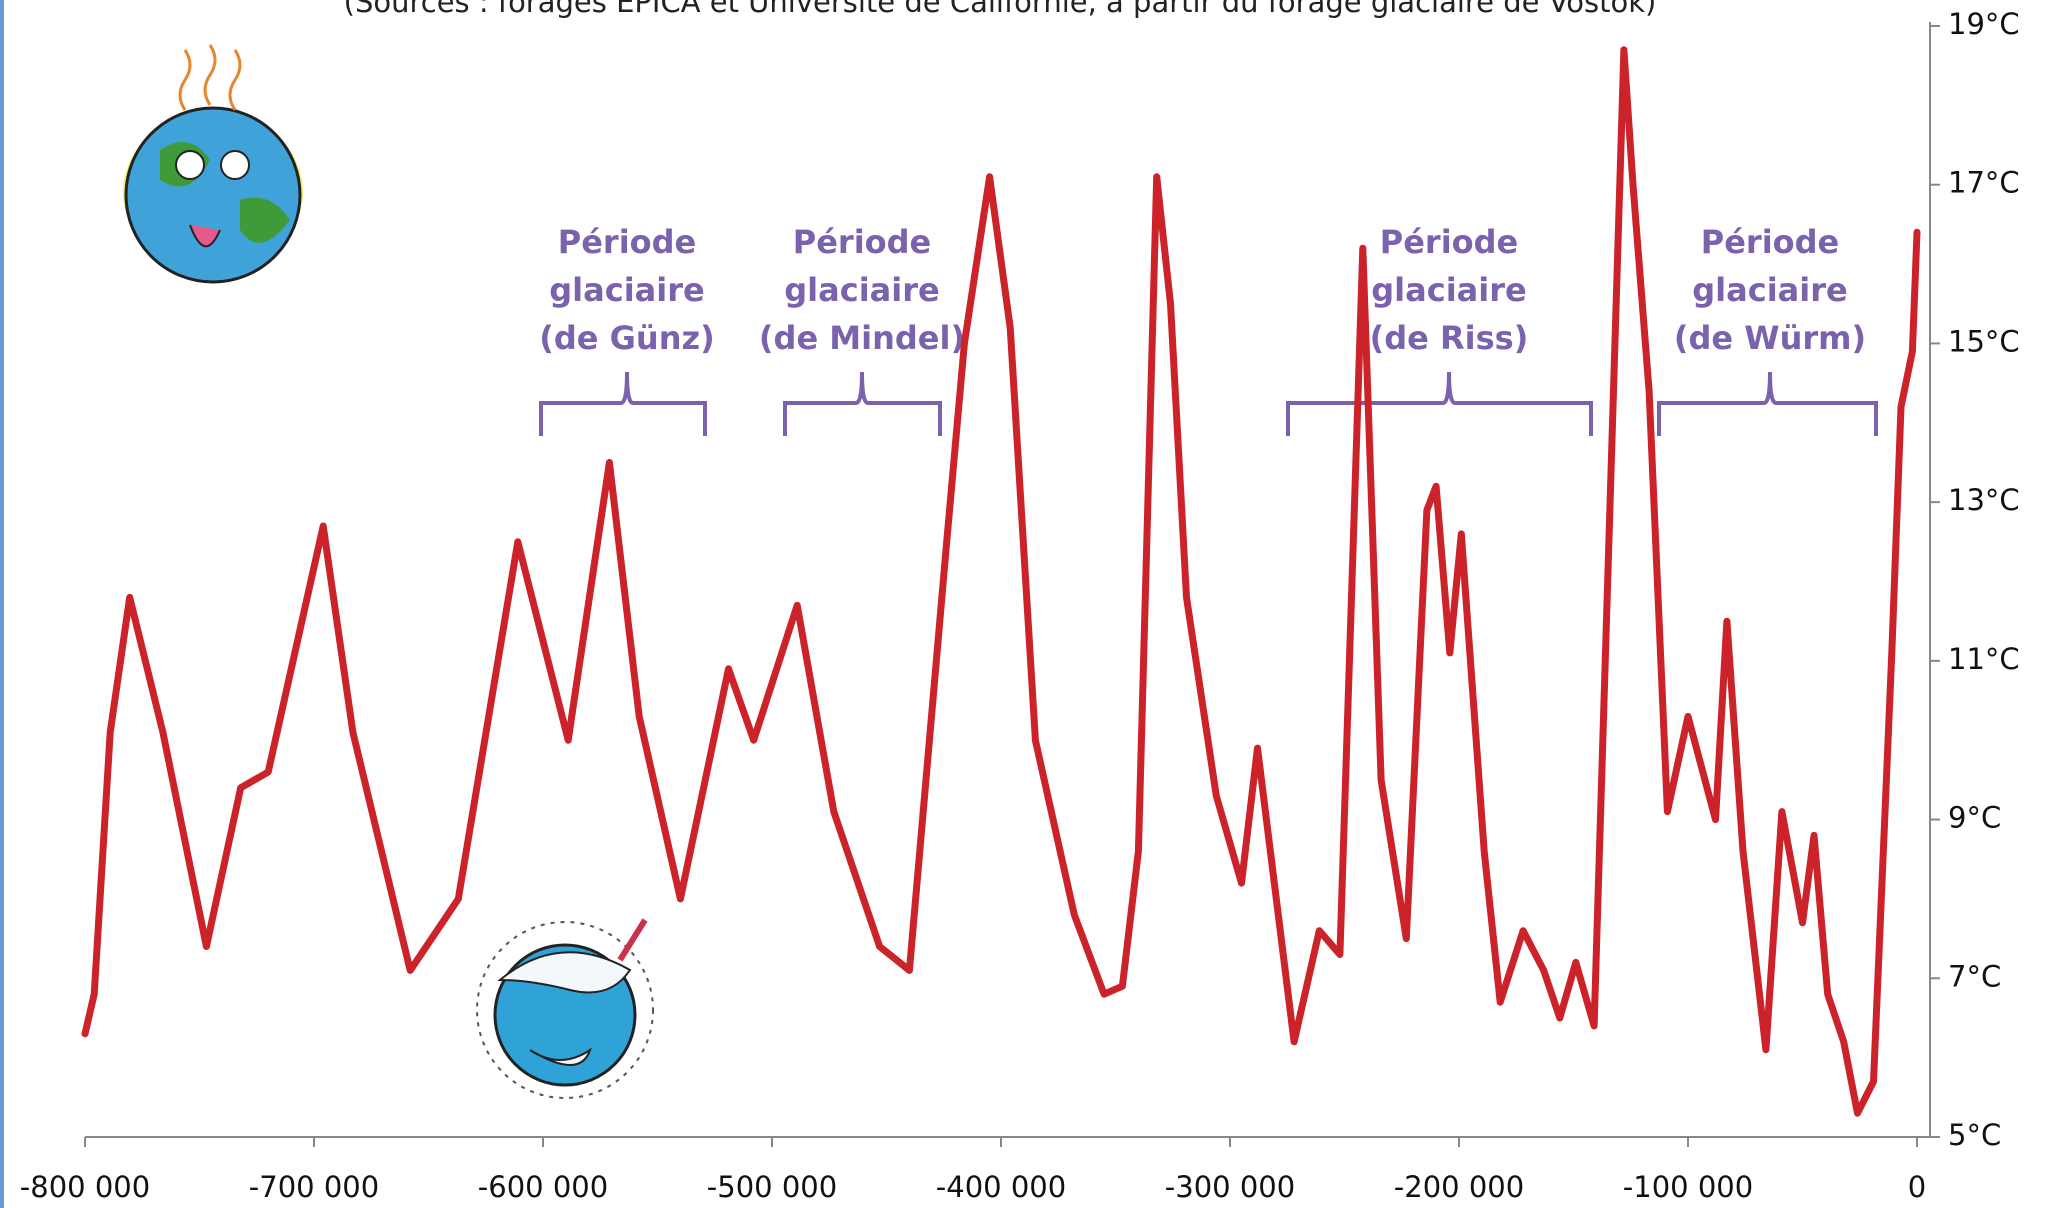  What do you see at coordinates (1459, 1187) in the screenshot?
I see `x-tick-label: -200 000` at bounding box center [1459, 1187].